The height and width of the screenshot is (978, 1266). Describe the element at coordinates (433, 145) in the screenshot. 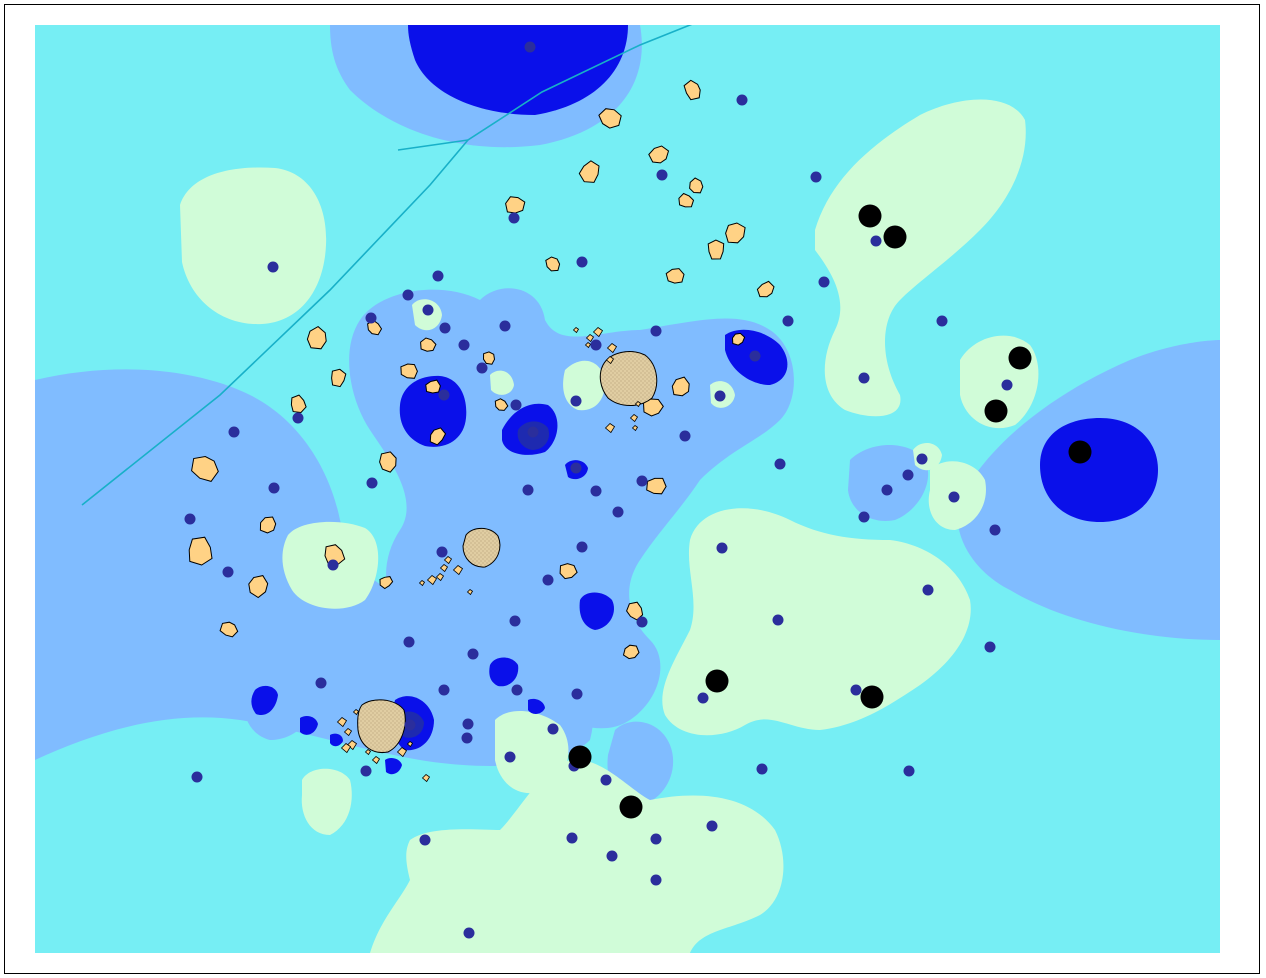

I see `line-feature-branch` at that location.